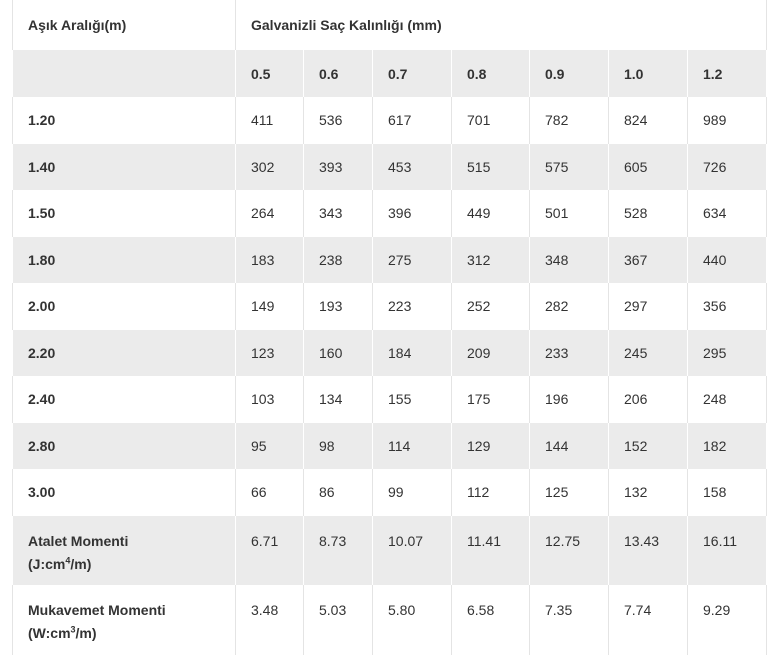  Describe the element at coordinates (338, 306) in the screenshot. I see `cell: 193` at that location.